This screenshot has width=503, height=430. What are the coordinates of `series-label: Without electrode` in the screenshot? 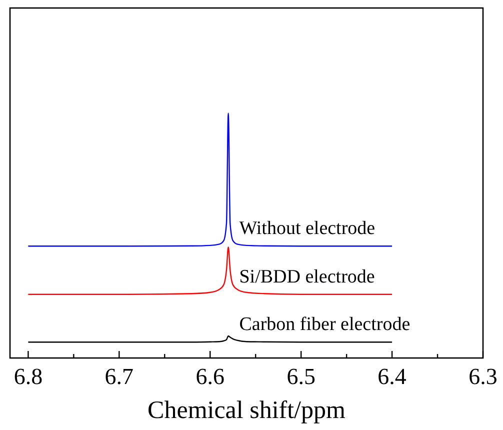 It's located at (307, 229).